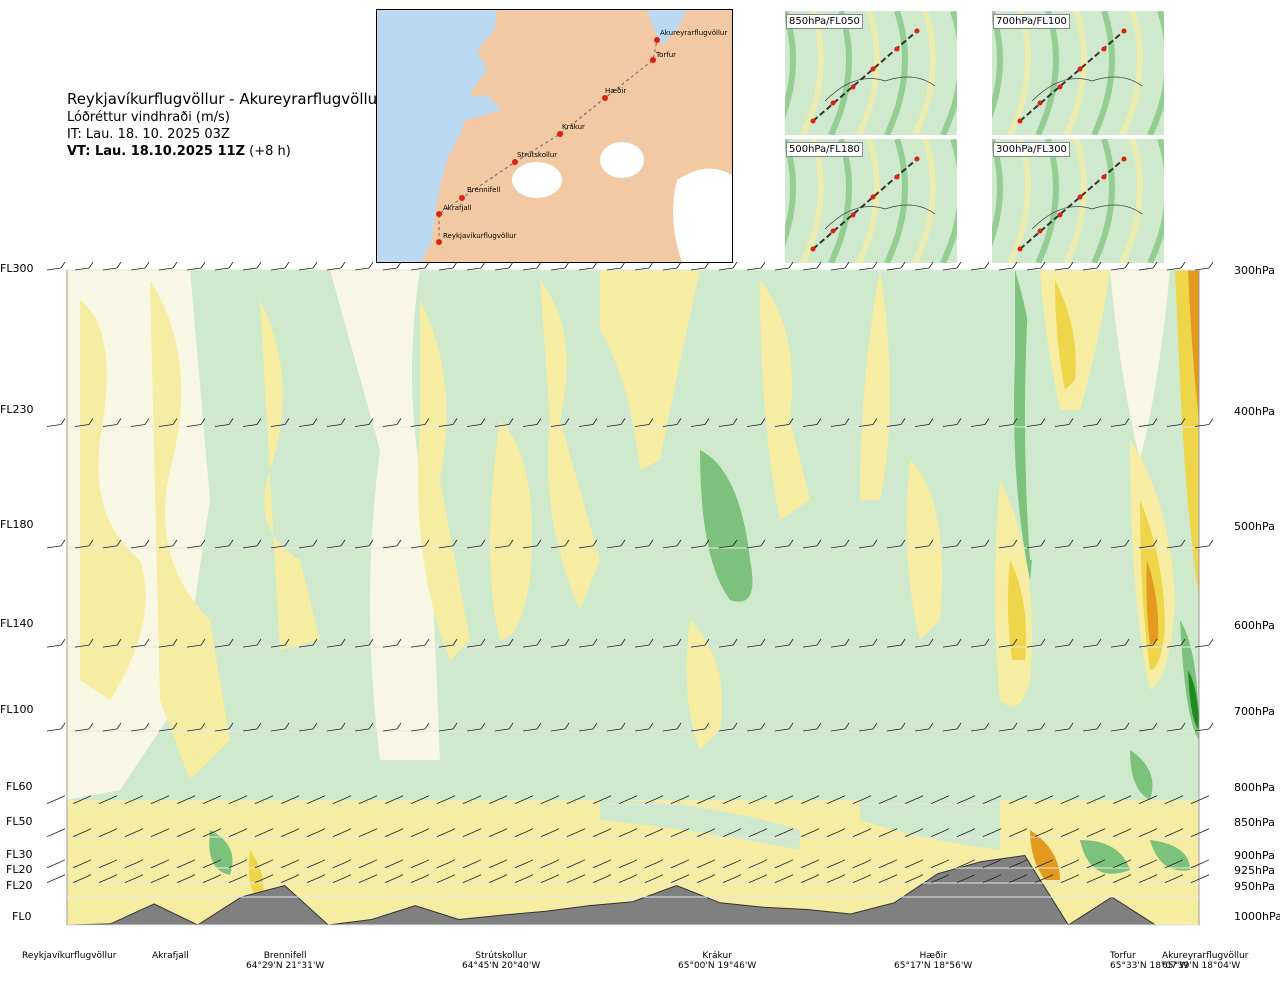  Describe the element at coordinates (1075, 73) in the screenshot. I see `thumbnail-700hpa: 700hPa/FL100` at that location.